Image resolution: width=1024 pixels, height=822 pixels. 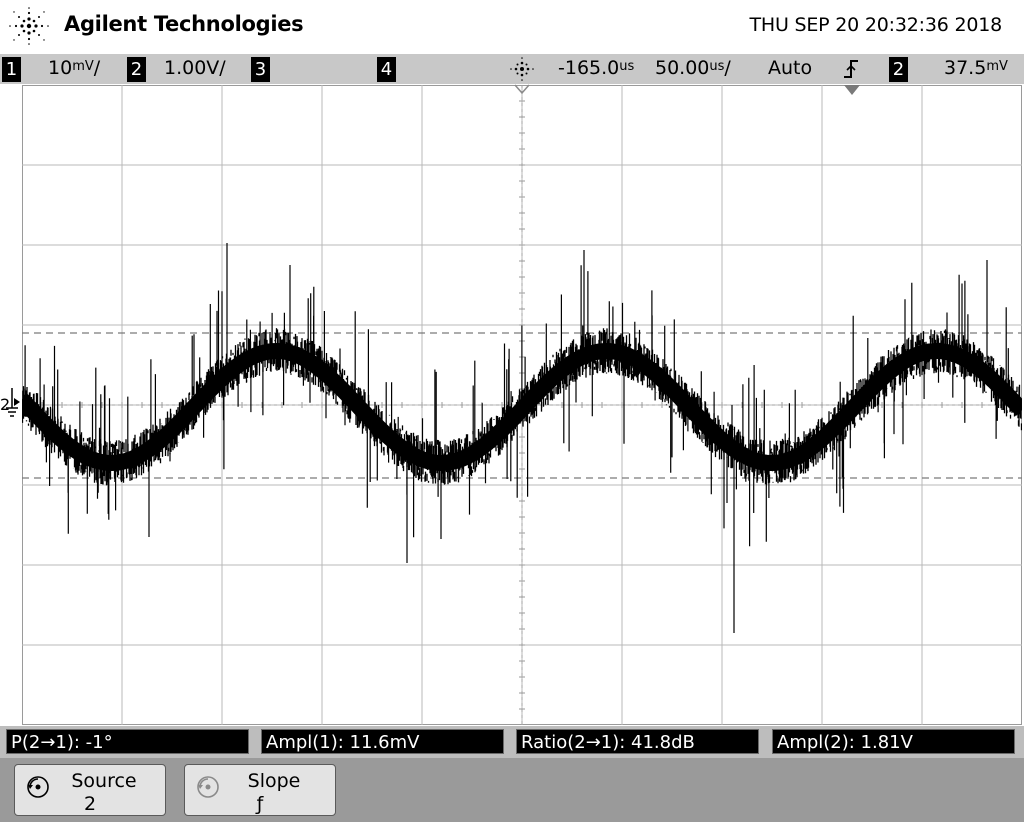 What do you see at coordinates (195, 68) in the screenshot?
I see `channel-2-scale: 1.00V/` at bounding box center [195, 68].